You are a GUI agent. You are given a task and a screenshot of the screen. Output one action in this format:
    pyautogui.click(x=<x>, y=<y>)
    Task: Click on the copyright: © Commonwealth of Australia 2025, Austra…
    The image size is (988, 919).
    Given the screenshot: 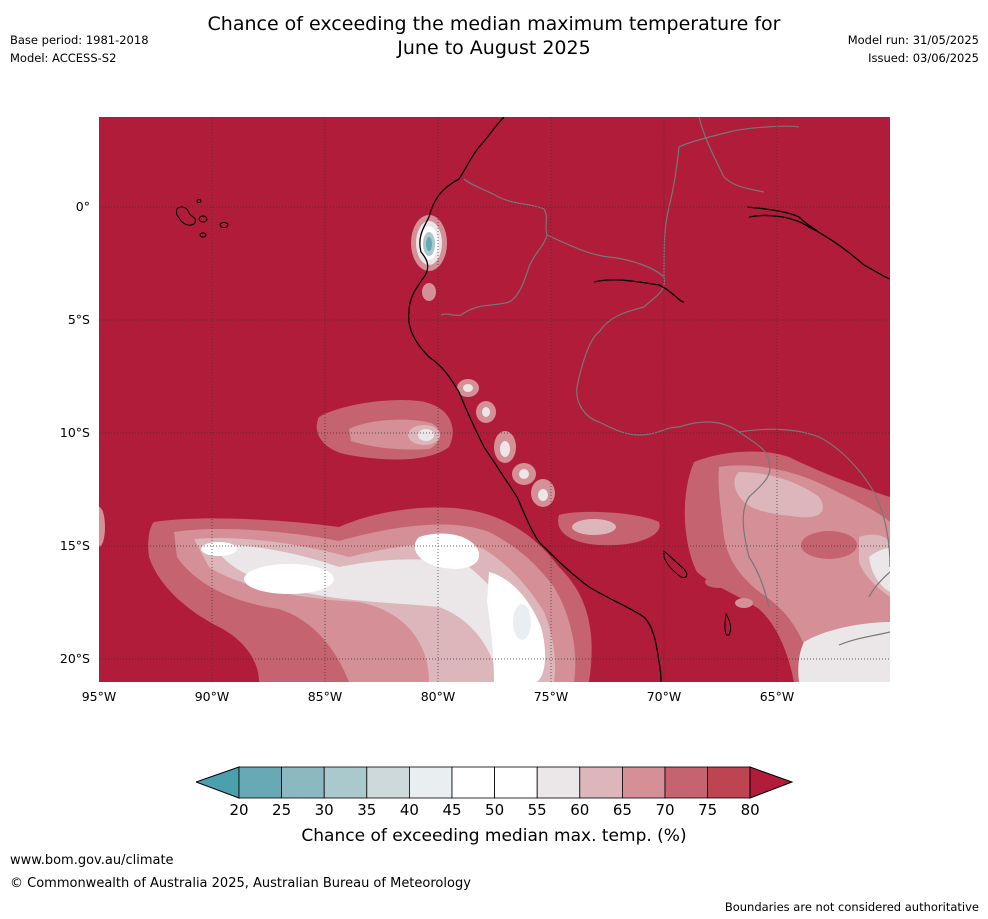 What is the action you would take?
    pyautogui.click(x=240, y=883)
    